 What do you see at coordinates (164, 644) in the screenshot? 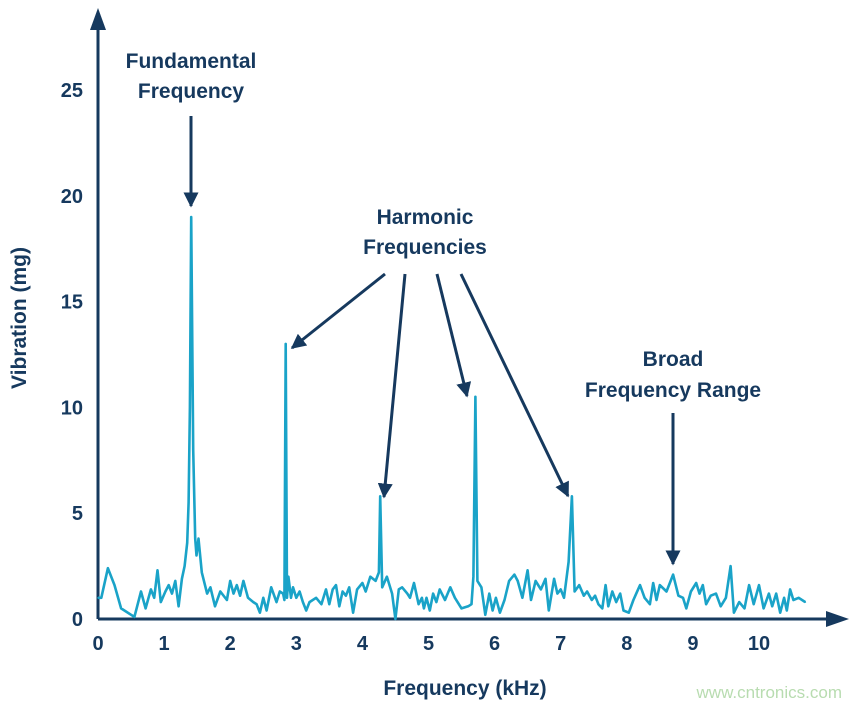
I see `x-tick-label: 1` at bounding box center [164, 644].